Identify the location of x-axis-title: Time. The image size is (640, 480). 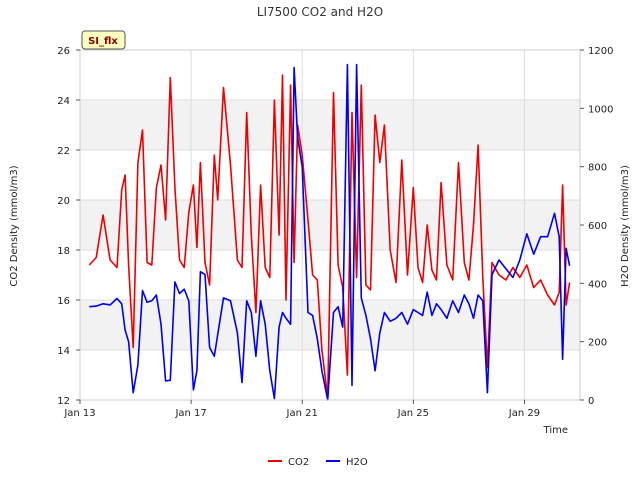
(555, 430).